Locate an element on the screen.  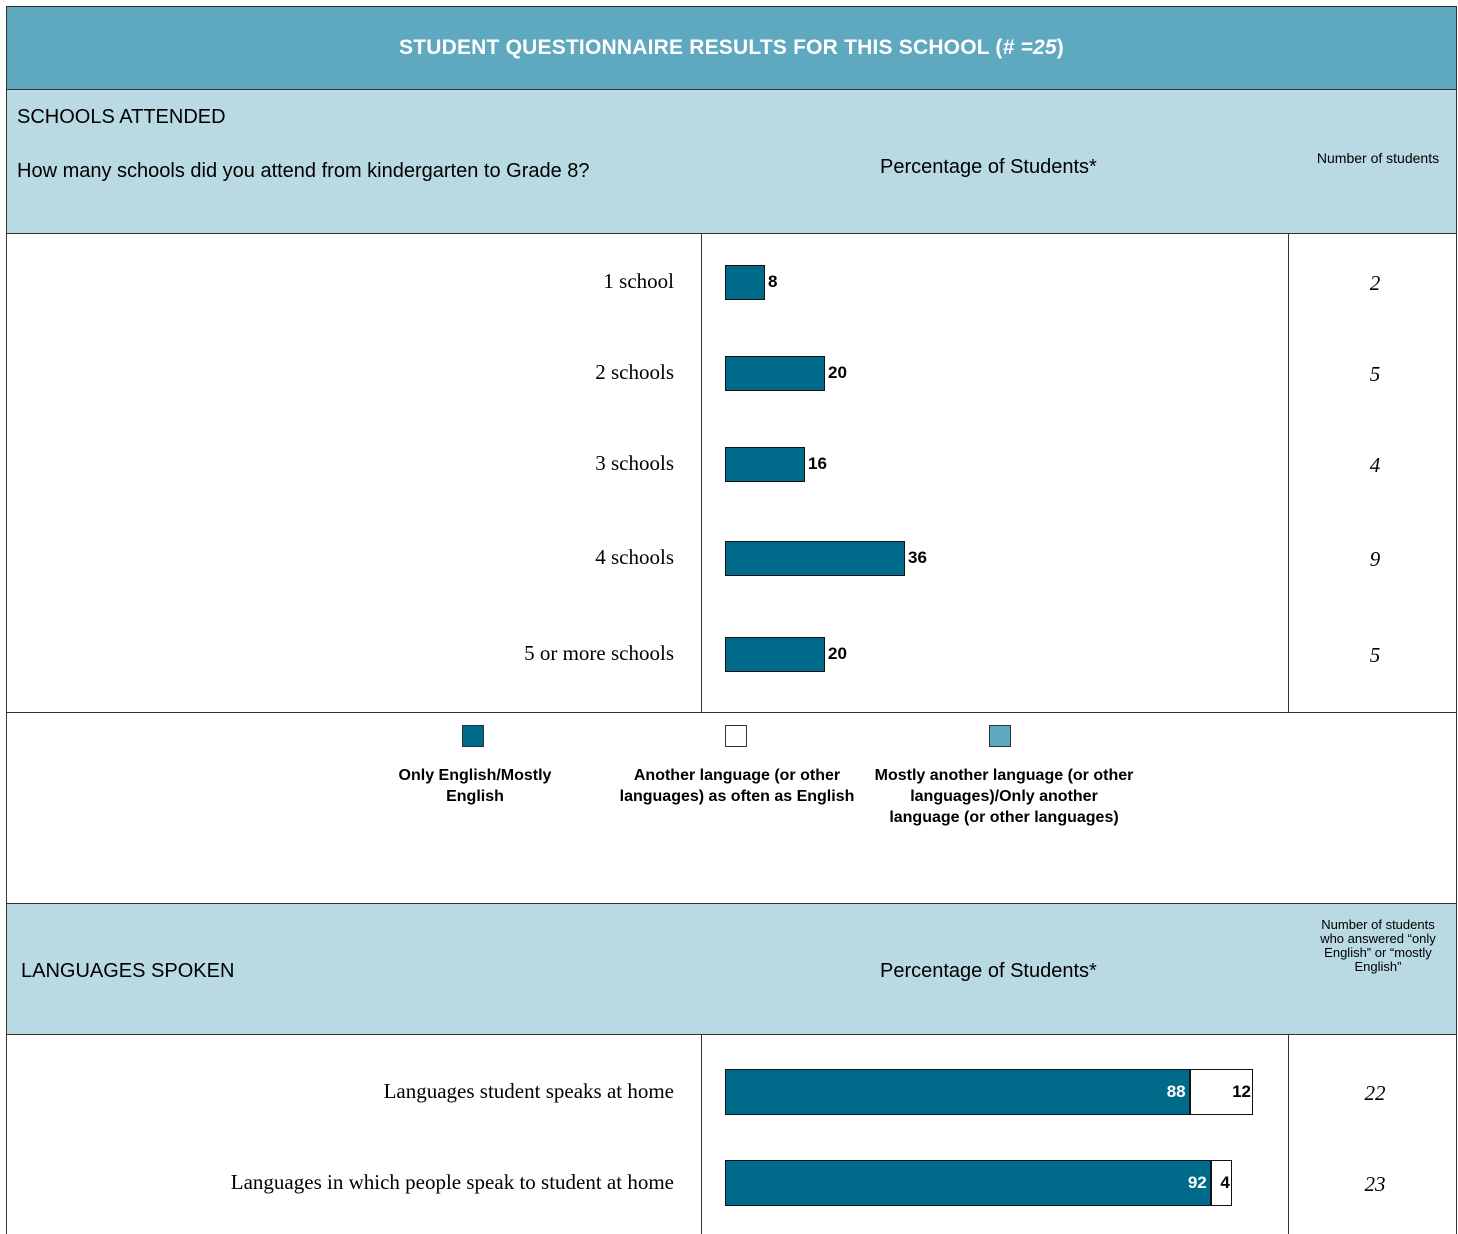
row-label: 2 schools is located at coordinates (634, 372).